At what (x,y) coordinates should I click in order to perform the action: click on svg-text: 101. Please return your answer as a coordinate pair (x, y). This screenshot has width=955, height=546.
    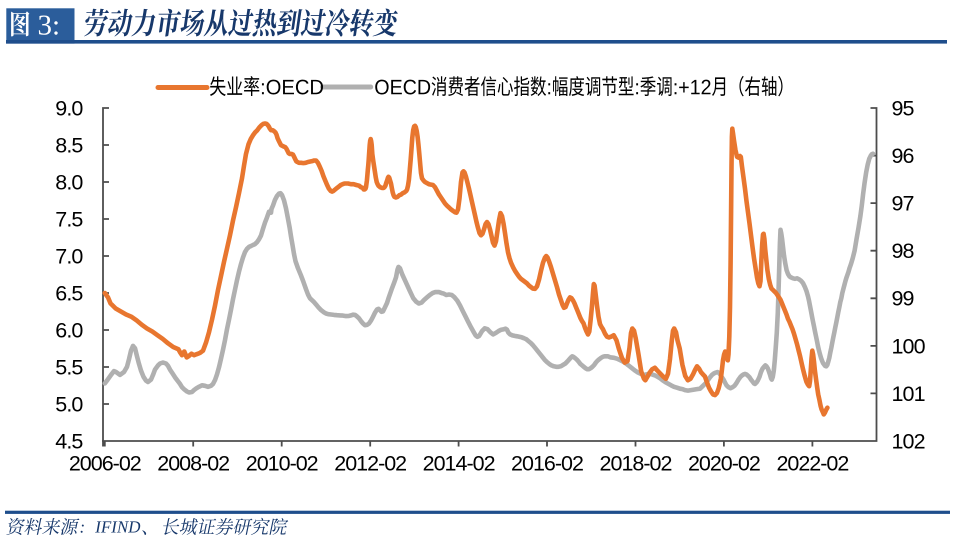
    Looking at the image, I should click on (908, 394).